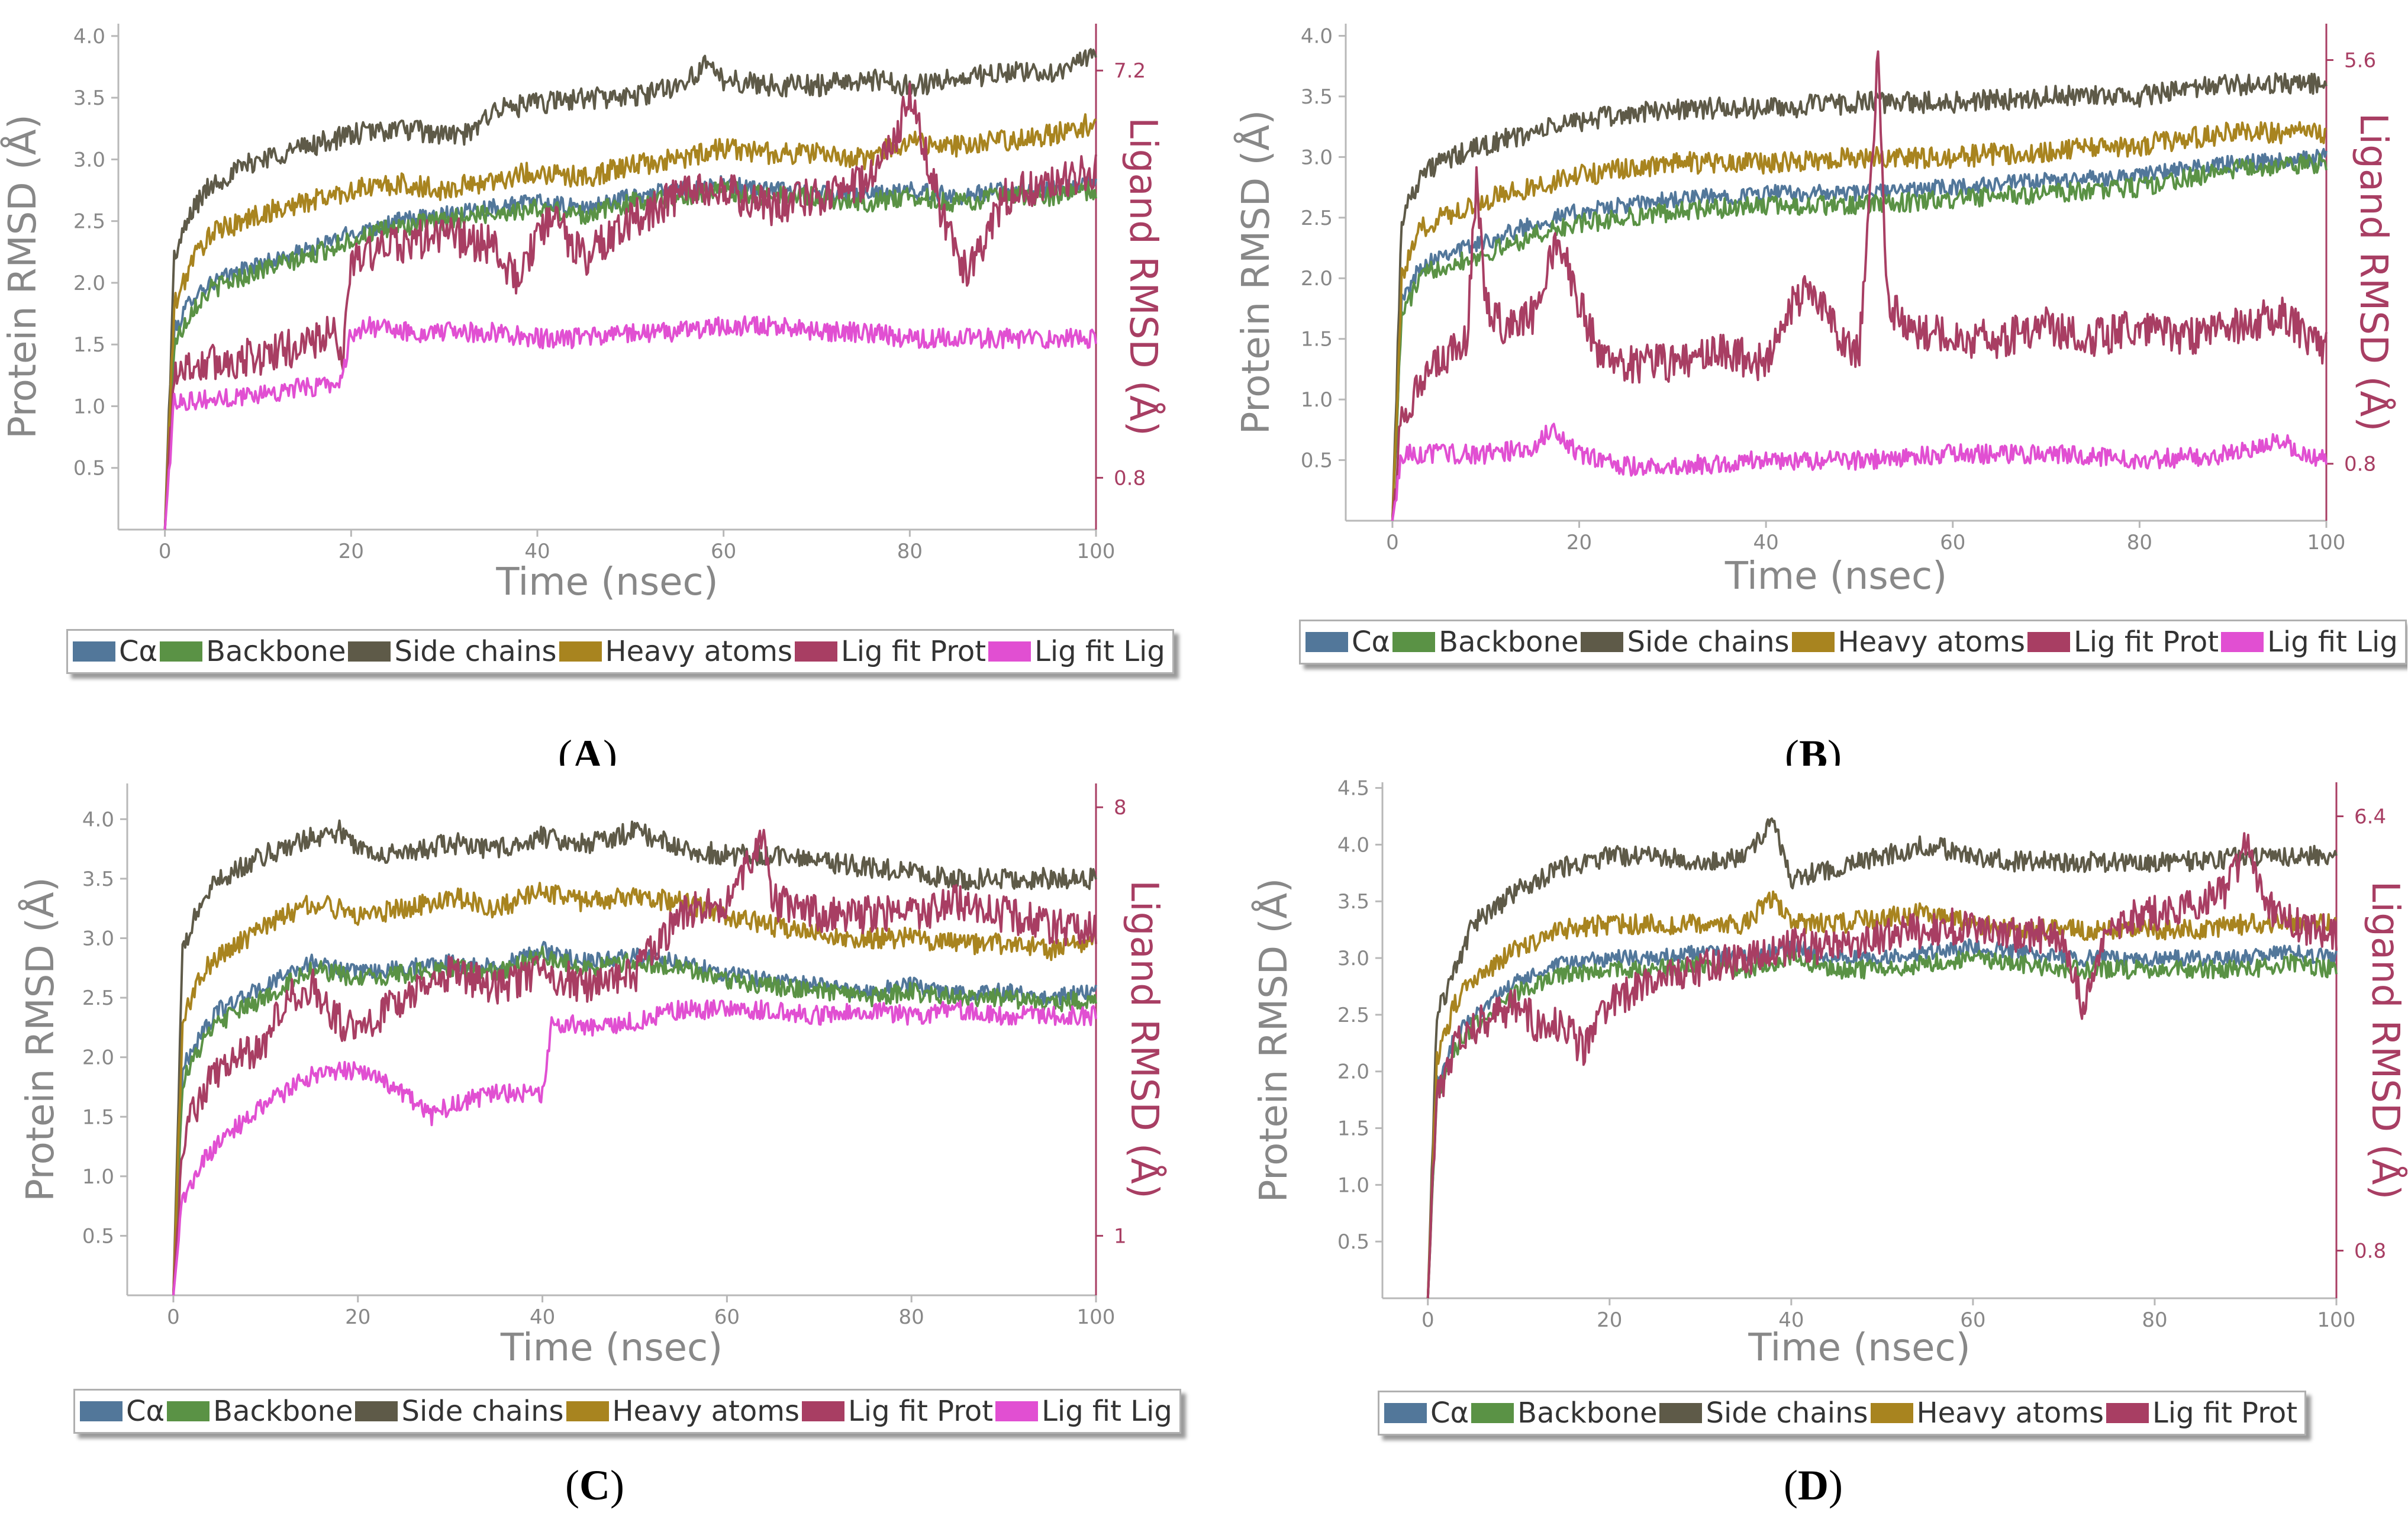 This screenshot has width=2408, height=1532. I want to click on y2-tick-label: 8, so click(1120, 808).